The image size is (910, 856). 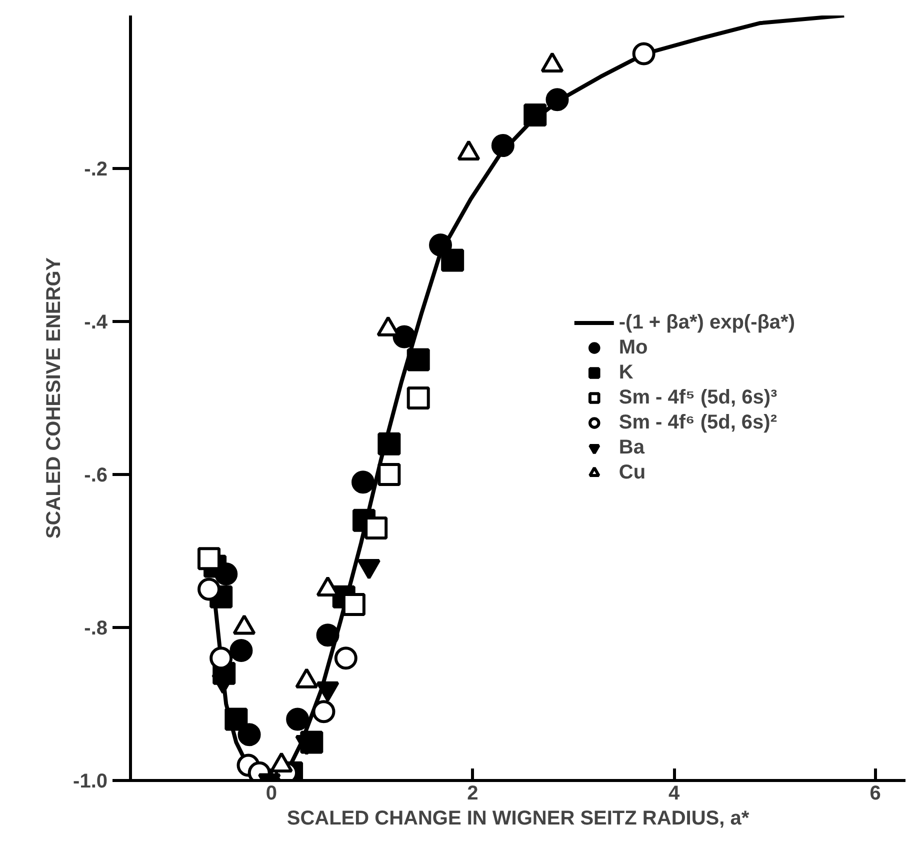 I want to click on y-tick-label: -.8, so click(x=96, y=629).